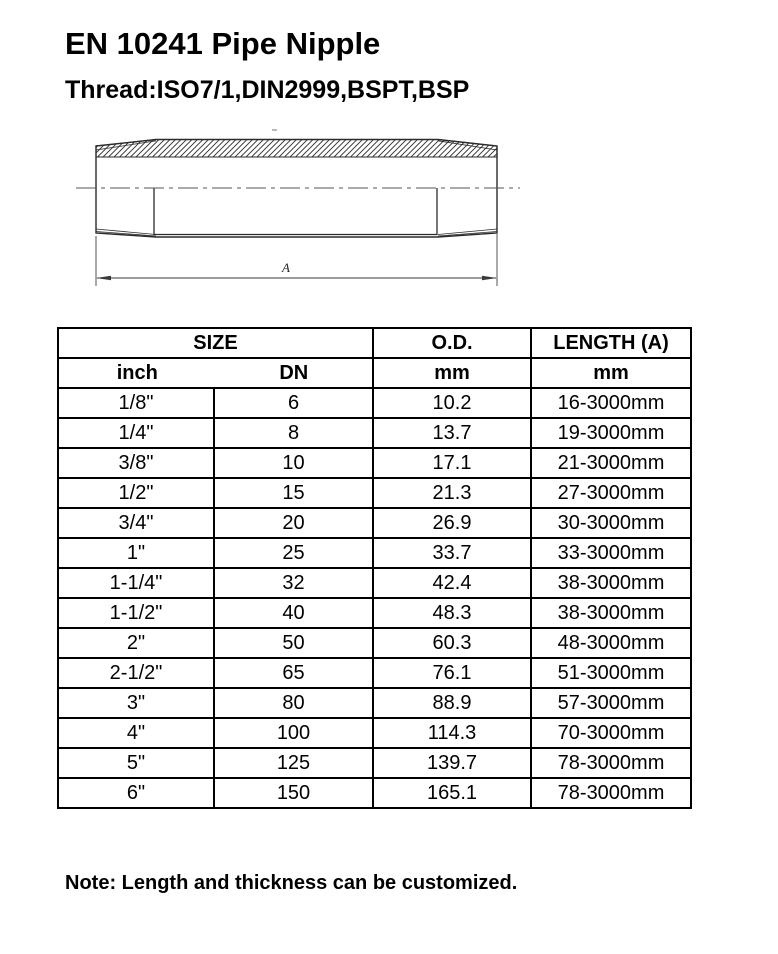  I want to click on table-row: 1/2" 15 21.3 27-3000mm, so click(375, 493).